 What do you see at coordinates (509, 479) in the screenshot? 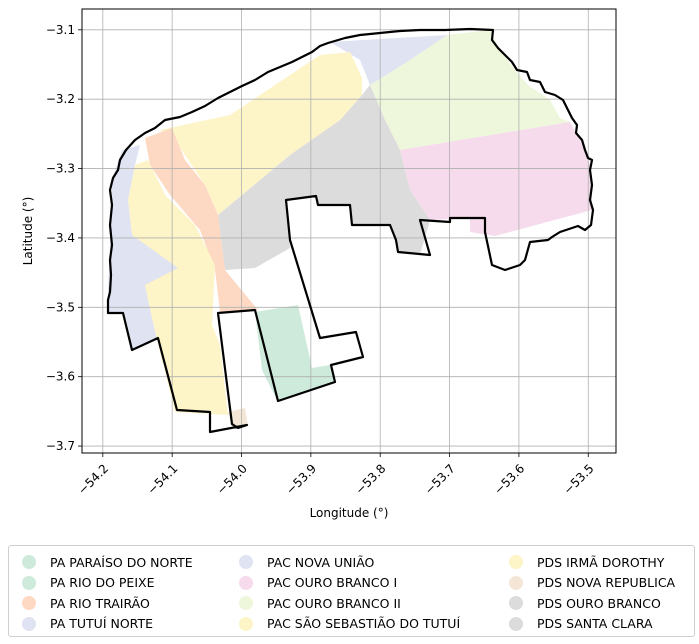
I see `x-tick-label: −53.6` at bounding box center [509, 479].